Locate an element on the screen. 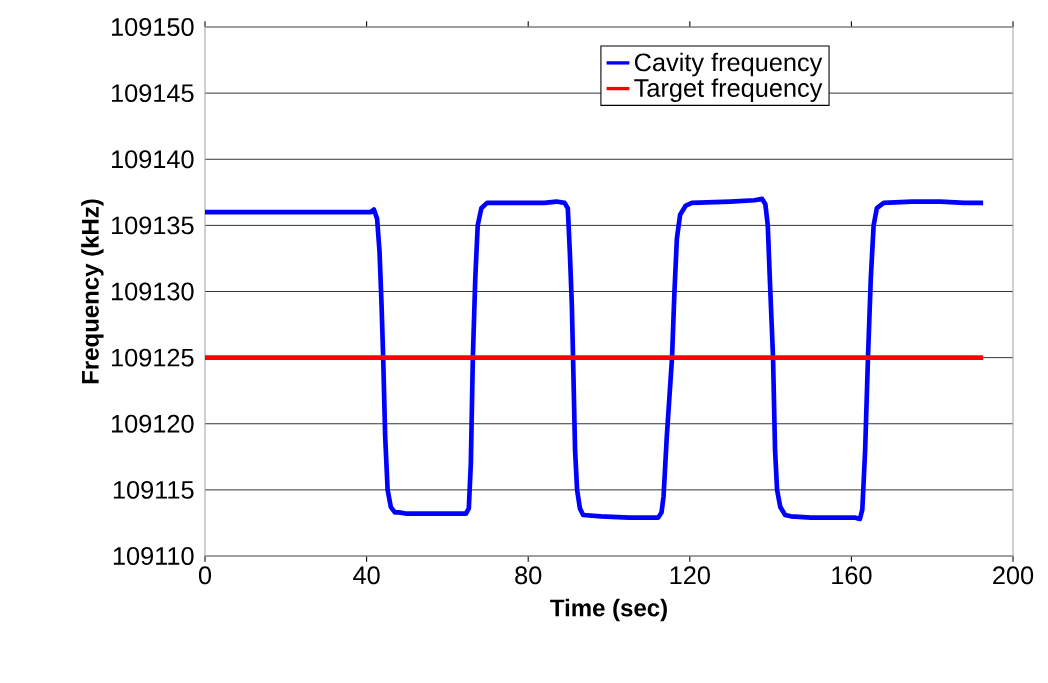  legend-label: Target frequency is located at coordinates (728, 90).